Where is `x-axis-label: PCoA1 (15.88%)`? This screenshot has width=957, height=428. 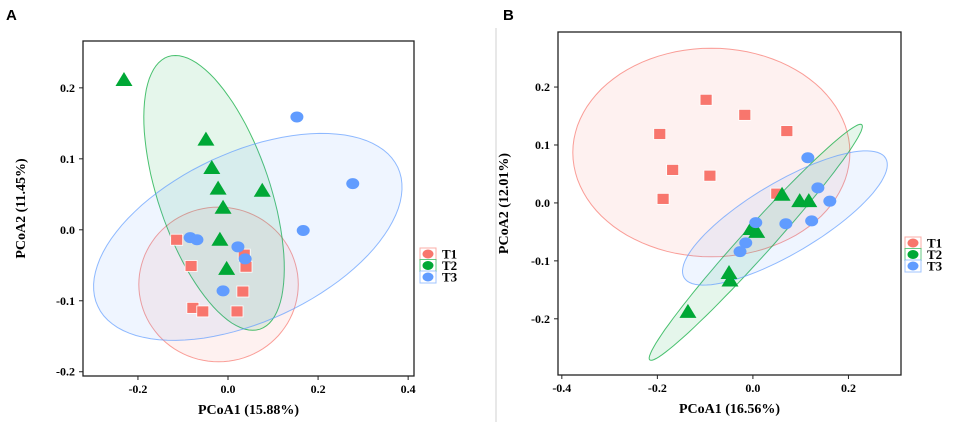 x-axis-label: PCoA1 (15.88%) is located at coordinates (248, 410).